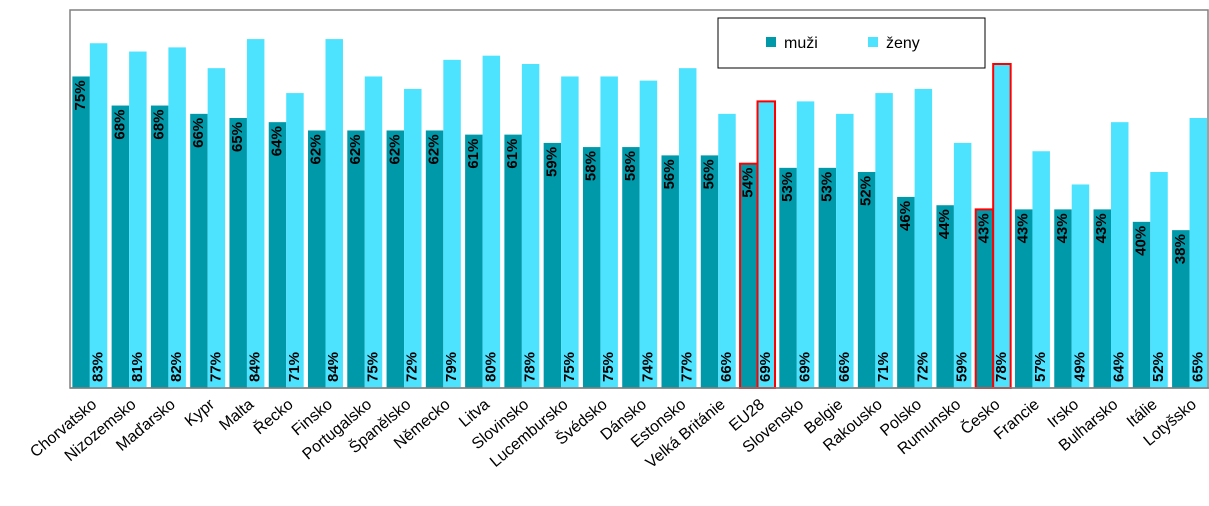  Describe the element at coordinates (490, 367) in the screenshot. I see `value-label: 80%` at that location.